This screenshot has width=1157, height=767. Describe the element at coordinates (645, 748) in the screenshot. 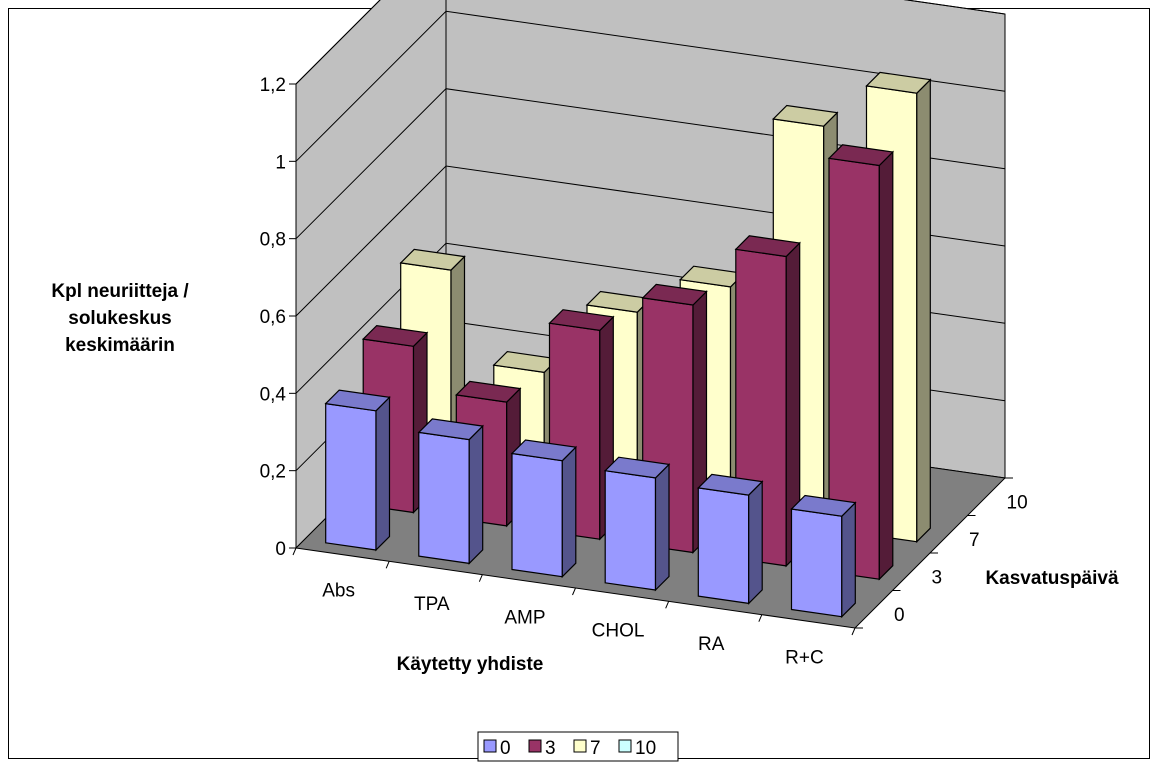

I see `legend-label: 10` at that location.